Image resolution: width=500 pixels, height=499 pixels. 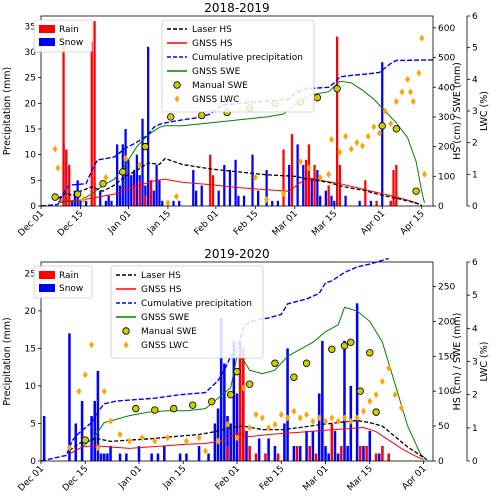 I want to click on lwc-tick-label: 1, so click(x=475, y=175).